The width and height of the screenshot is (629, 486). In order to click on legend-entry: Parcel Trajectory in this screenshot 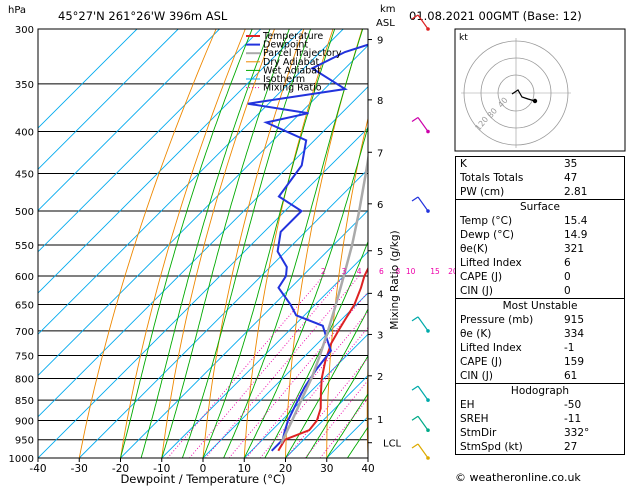, I will do `click(302, 53)`.